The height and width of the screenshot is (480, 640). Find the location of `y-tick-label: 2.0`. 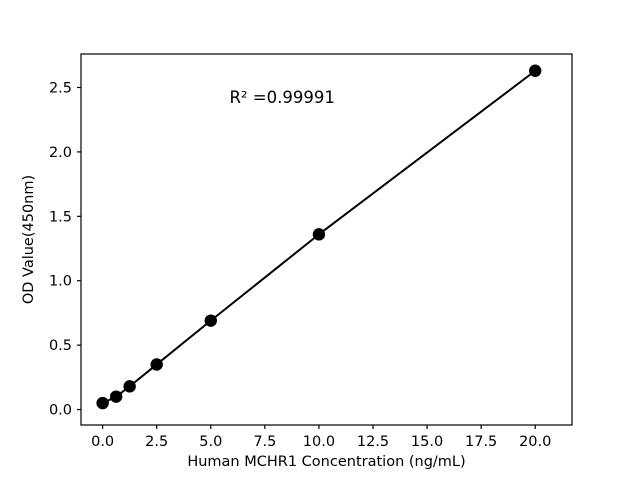

y-tick-label: 2.0 is located at coordinates (60, 153).